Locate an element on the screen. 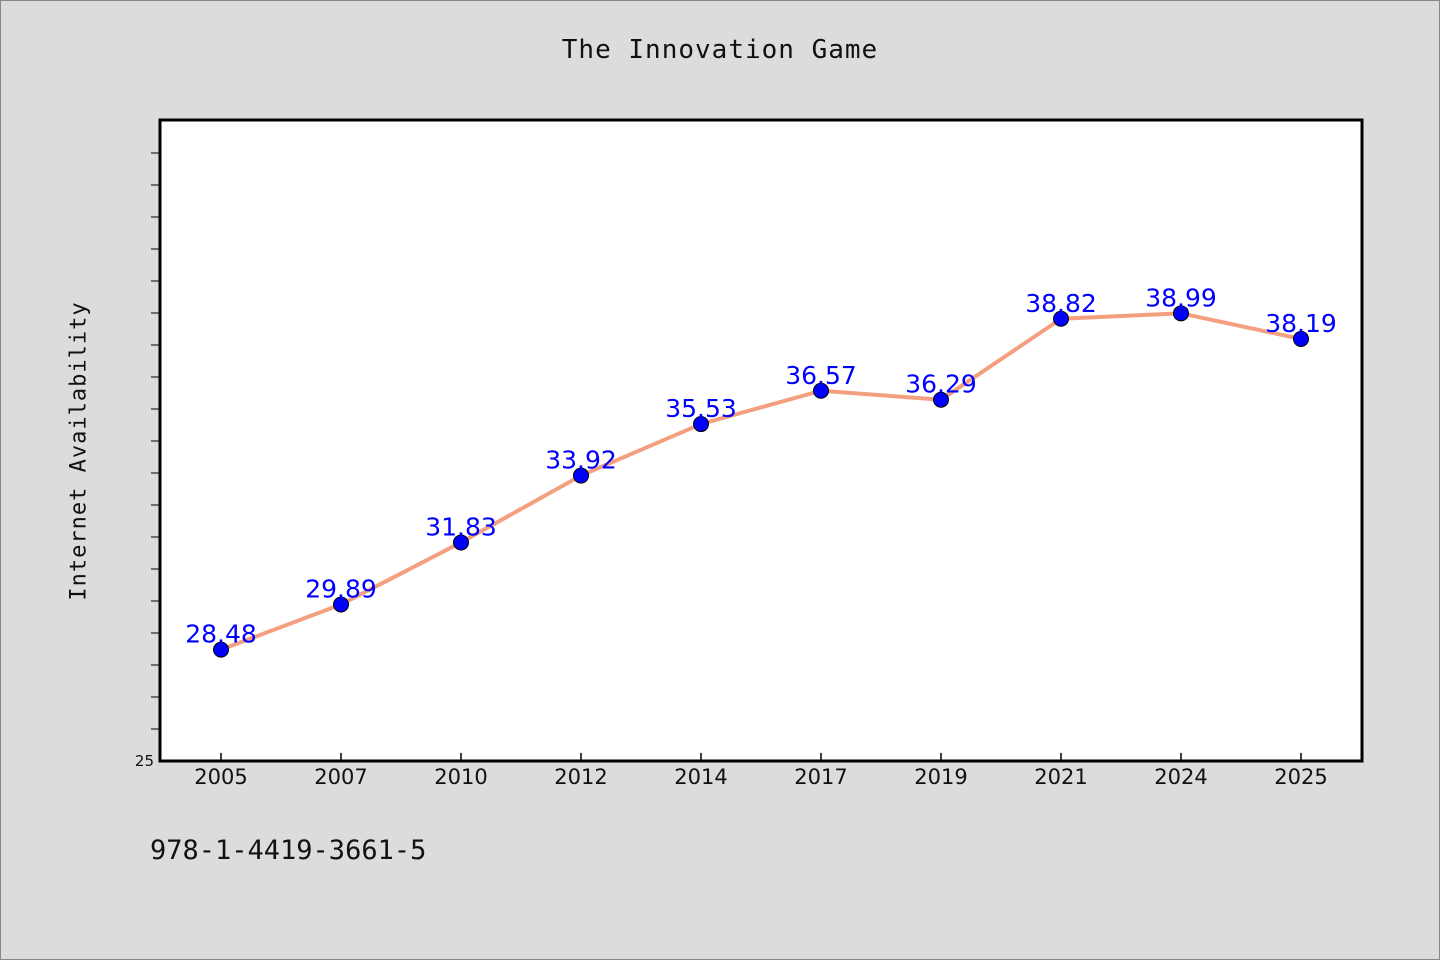 The height and width of the screenshot is (960, 1440). x-tick-label: 2024 is located at coordinates (1180, 777).